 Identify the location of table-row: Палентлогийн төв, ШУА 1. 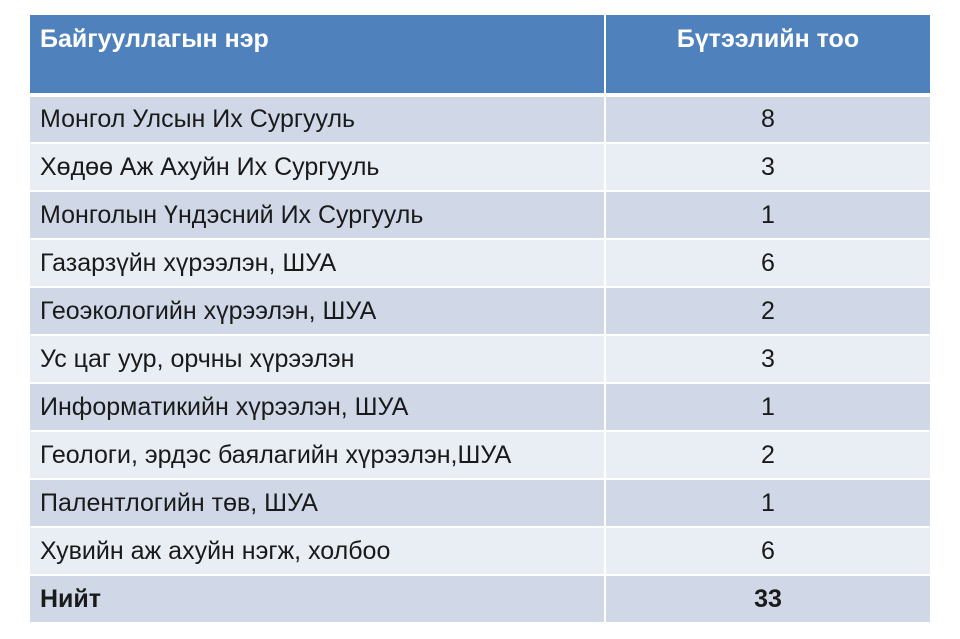
(480, 503).